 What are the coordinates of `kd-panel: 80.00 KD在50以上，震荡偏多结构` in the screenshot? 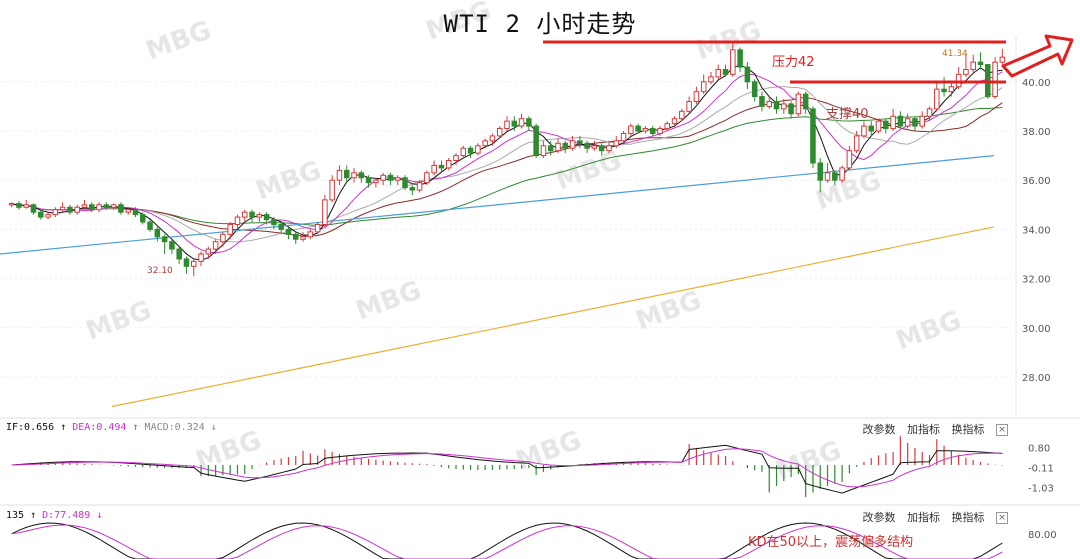 It's located at (534, 540).